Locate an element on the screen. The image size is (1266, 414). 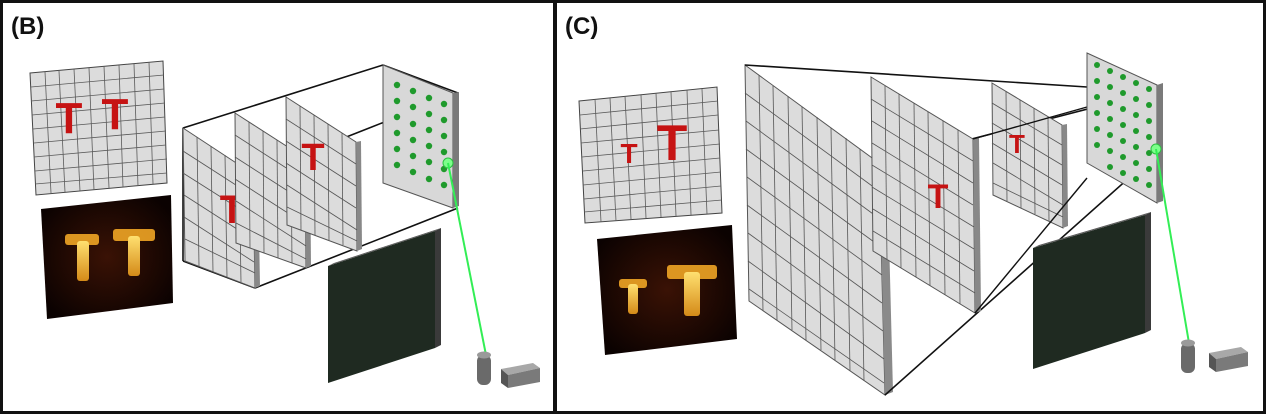
dot-array-b is located at coordinates (420, 136).